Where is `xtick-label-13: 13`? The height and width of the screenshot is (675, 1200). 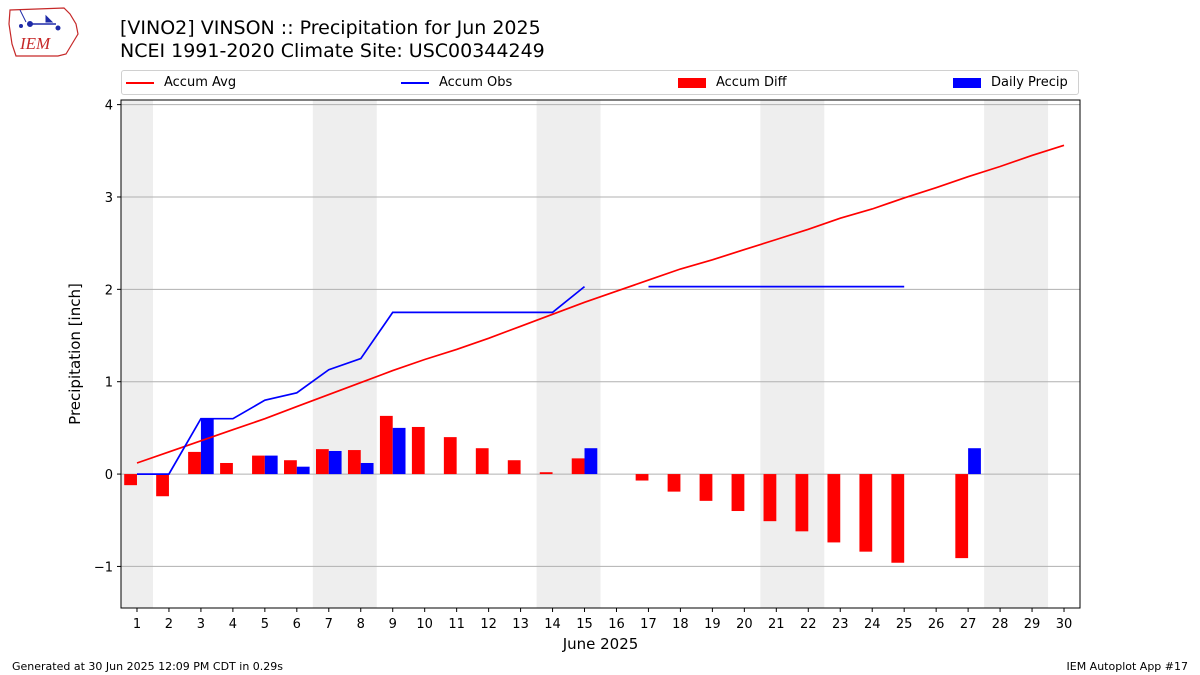
xtick-label-13: 13 is located at coordinates (520, 624).